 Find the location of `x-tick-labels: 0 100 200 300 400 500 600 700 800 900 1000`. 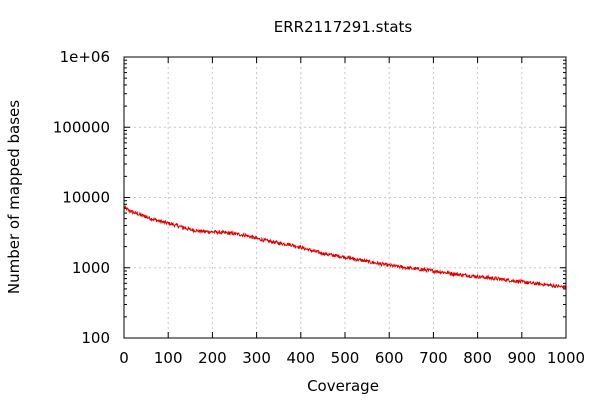

x-tick-labels: 0 100 200 300 400 500 600 700 800 900 1000 is located at coordinates (352, 358).